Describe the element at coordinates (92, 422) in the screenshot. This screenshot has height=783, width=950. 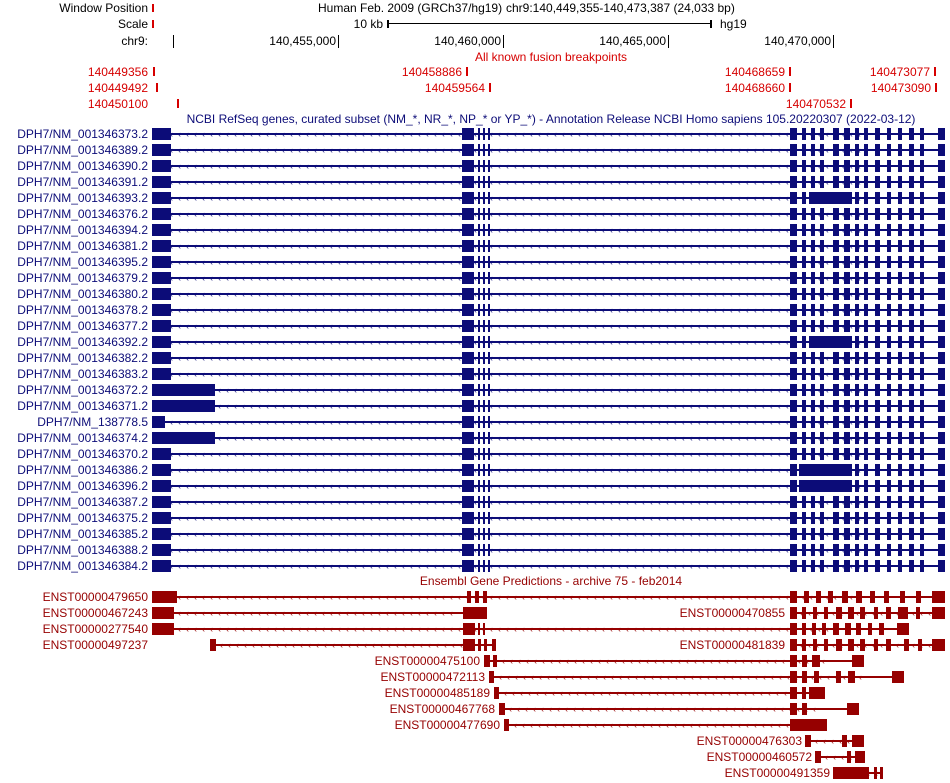
I see `refseq-gene-label: DPH7/NM_138778.5` at that location.